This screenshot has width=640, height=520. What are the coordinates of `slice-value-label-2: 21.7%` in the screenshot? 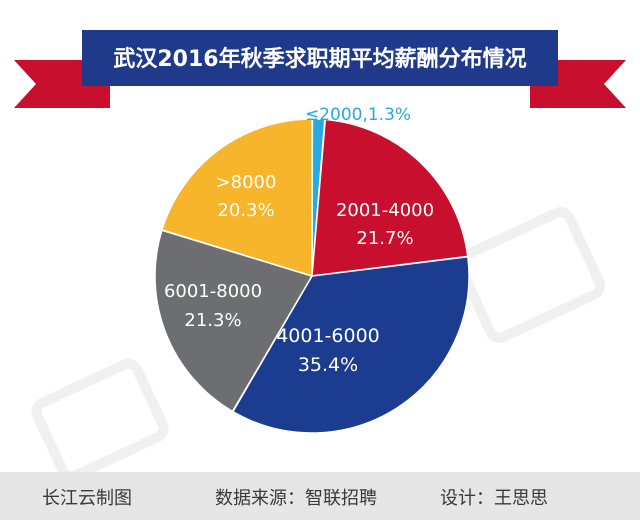 It's located at (384, 238).